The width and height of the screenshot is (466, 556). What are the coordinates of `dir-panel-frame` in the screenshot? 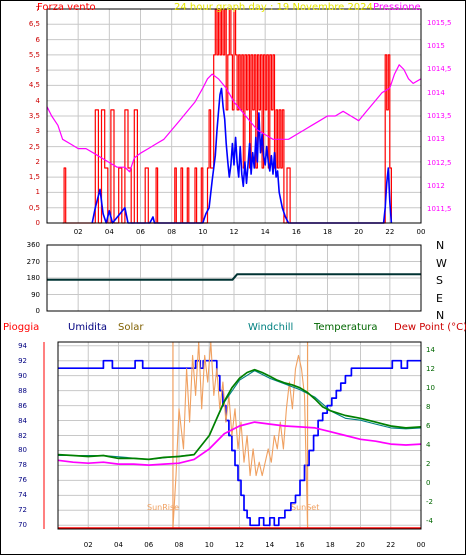 It's located at (234, 278).